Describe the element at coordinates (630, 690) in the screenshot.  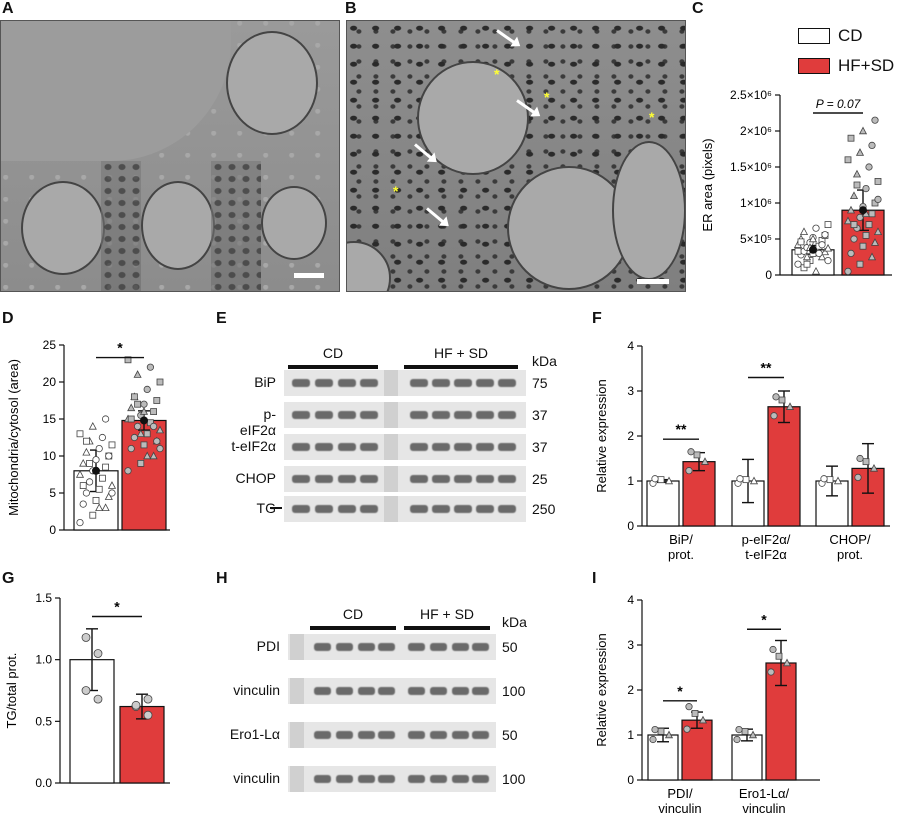
I see `y-tick-label: 2` at that location.